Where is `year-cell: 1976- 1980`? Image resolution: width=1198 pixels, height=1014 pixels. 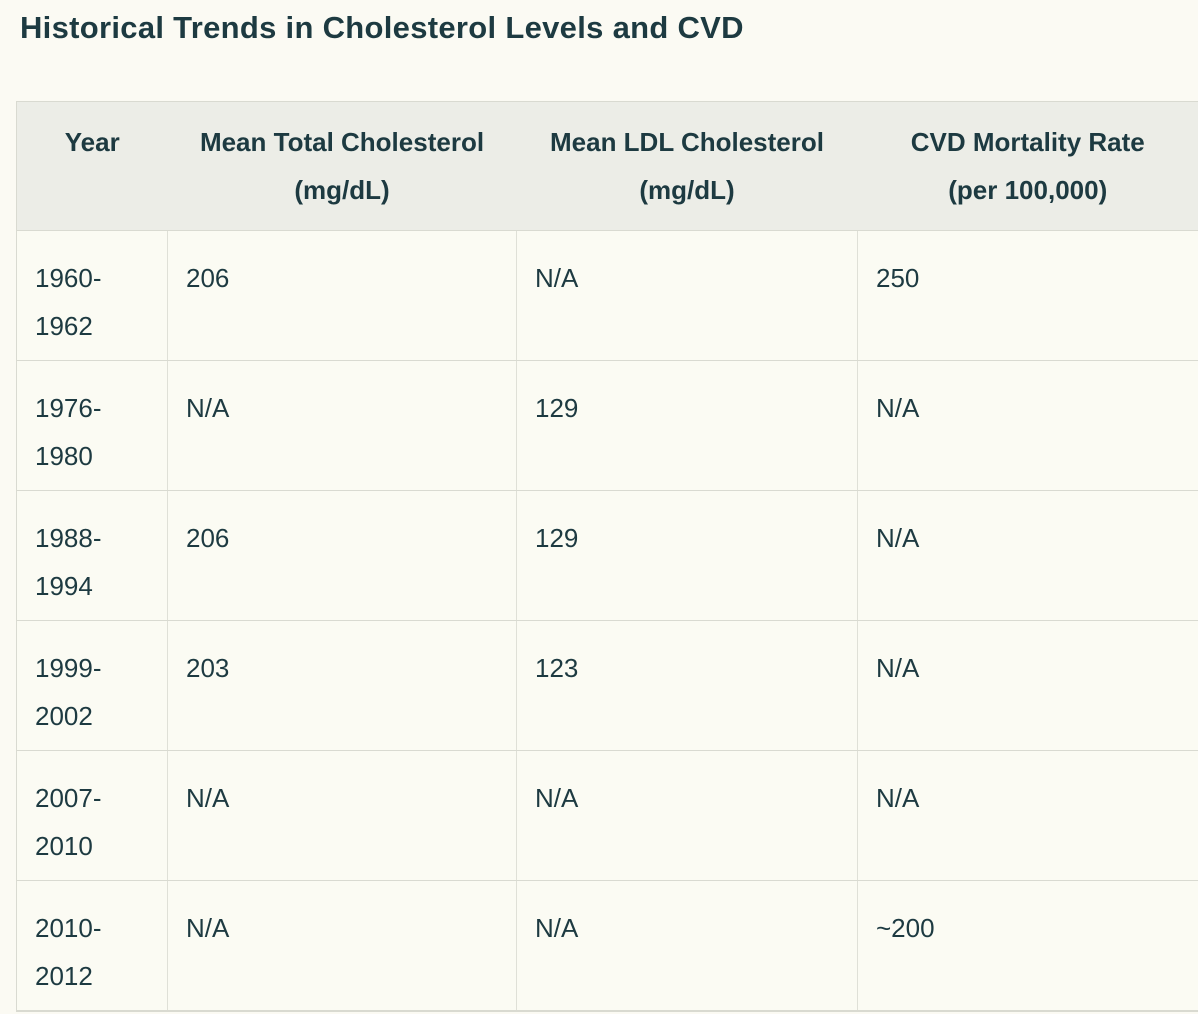
year-cell: 1976- 1980 is located at coordinates (92, 425).